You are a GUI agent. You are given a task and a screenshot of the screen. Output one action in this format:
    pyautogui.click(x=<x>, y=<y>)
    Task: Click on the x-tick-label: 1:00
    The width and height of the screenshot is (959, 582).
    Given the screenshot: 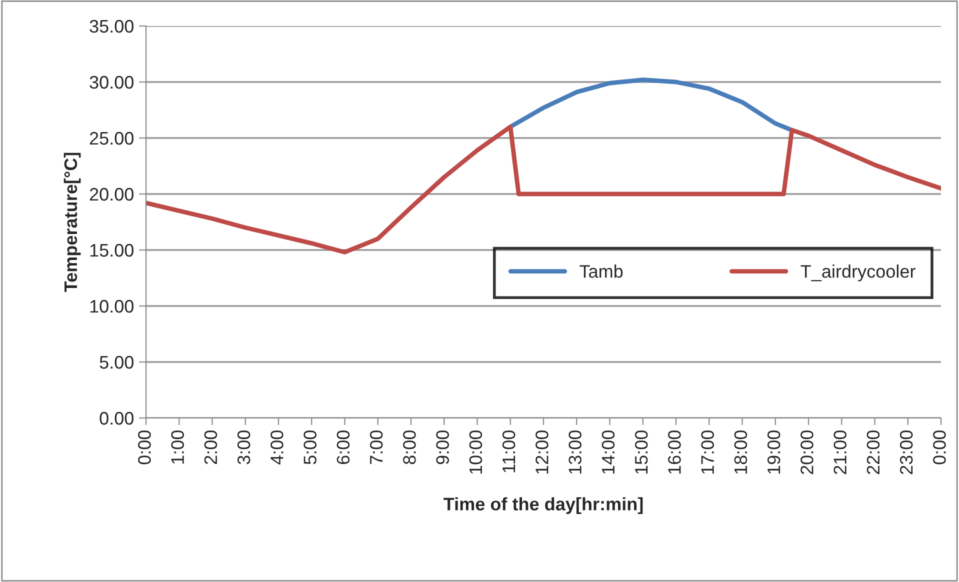 What is the action you would take?
    pyautogui.click(x=177, y=447)
    